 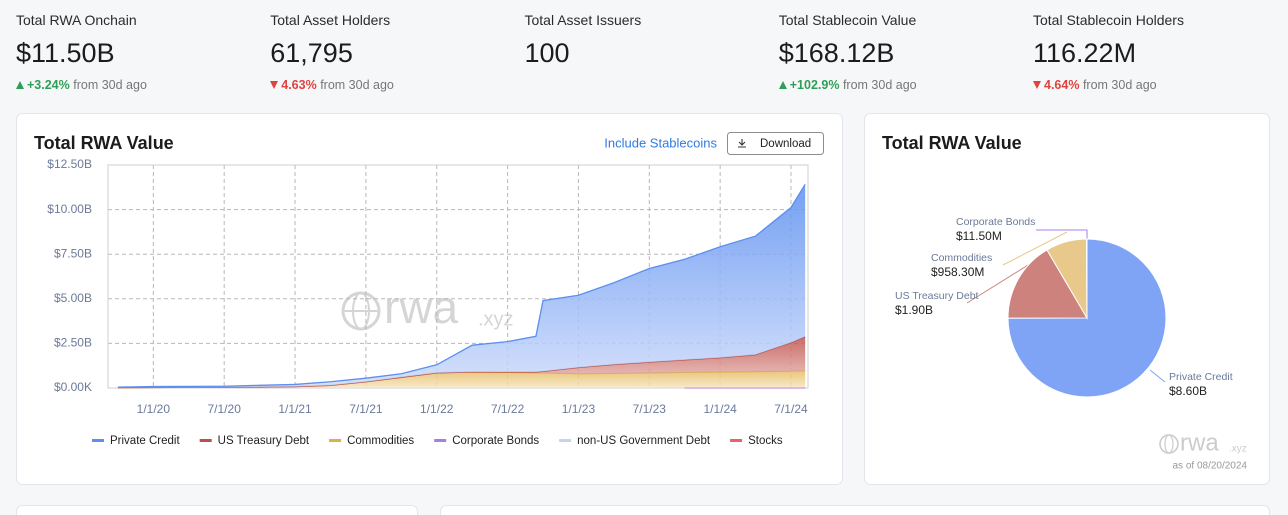 I want to click on legend-label: Private Credit, so click(x=145, y=441).